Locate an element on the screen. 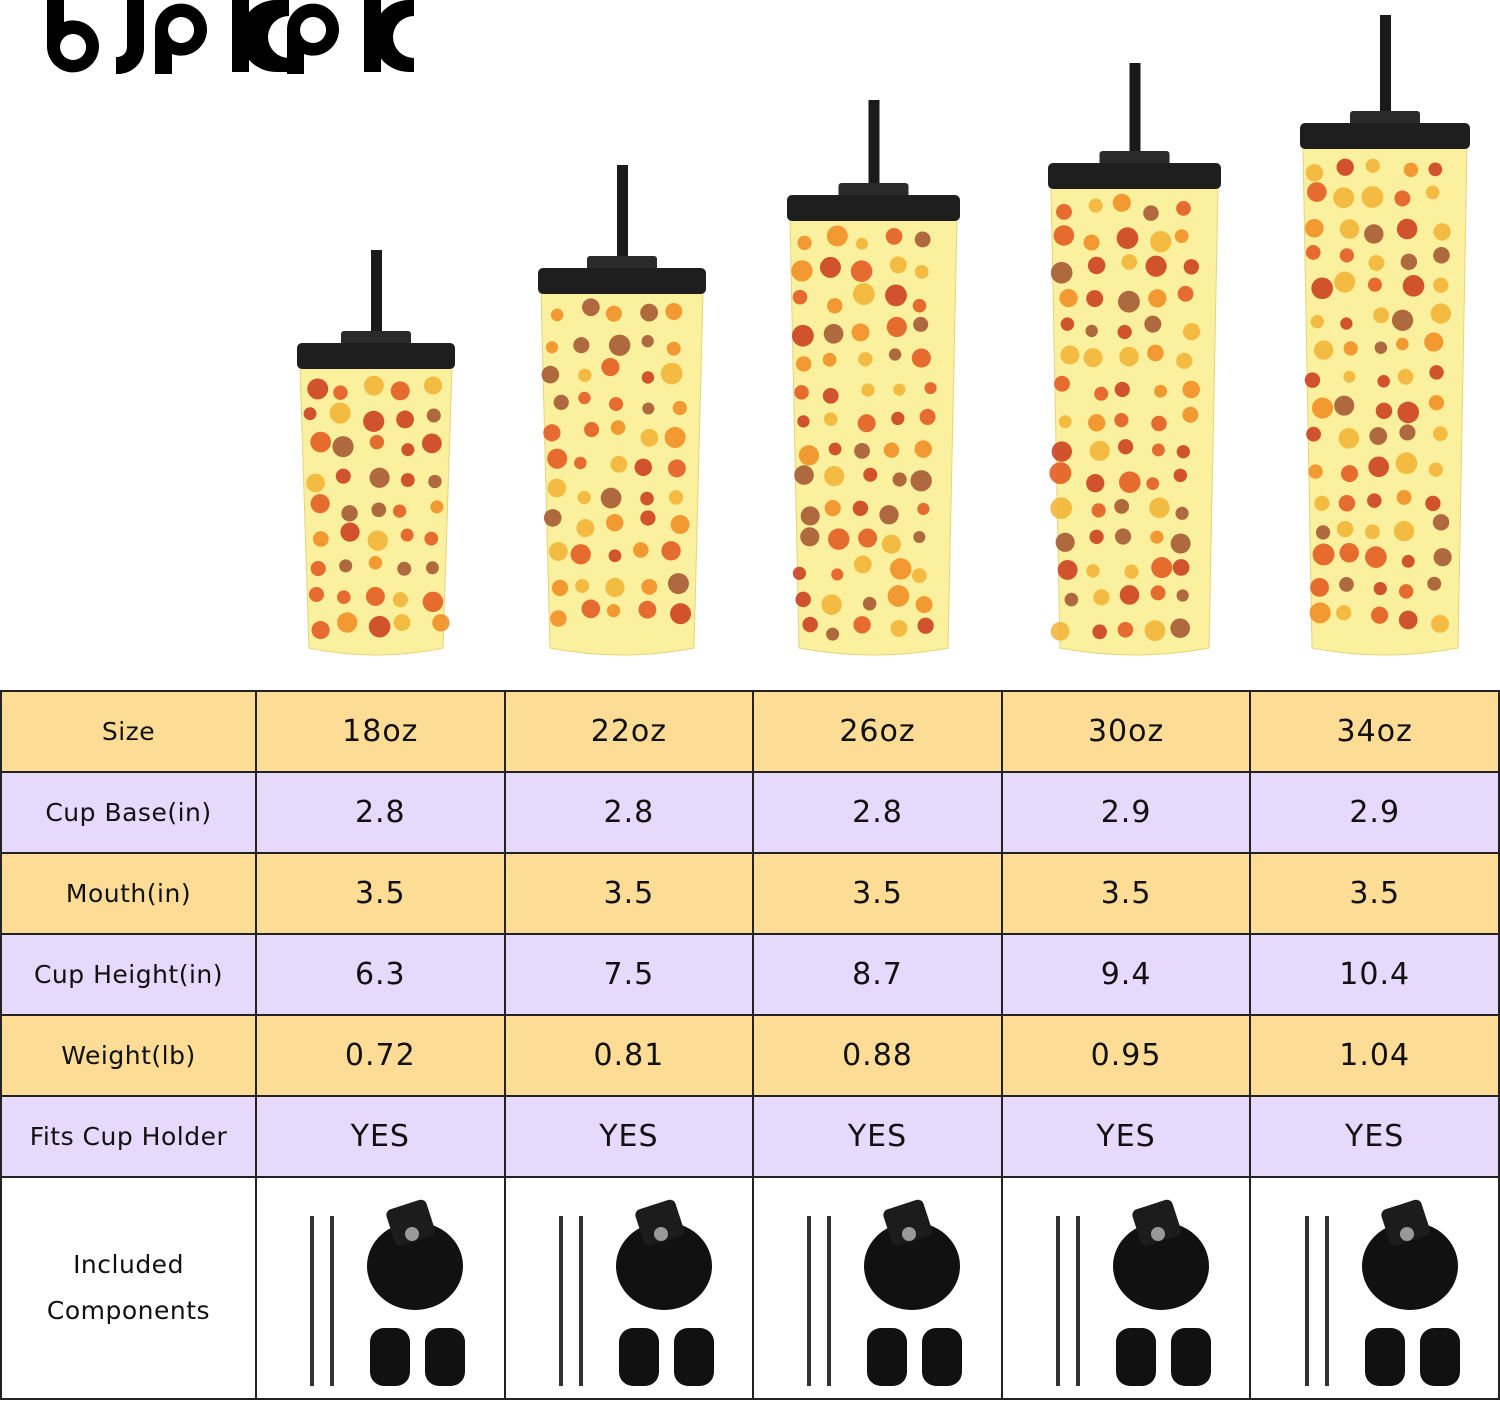 This screenshot has height=1404, width=1500. cell-value: 0.88 is located at coordinates (877, 1055).